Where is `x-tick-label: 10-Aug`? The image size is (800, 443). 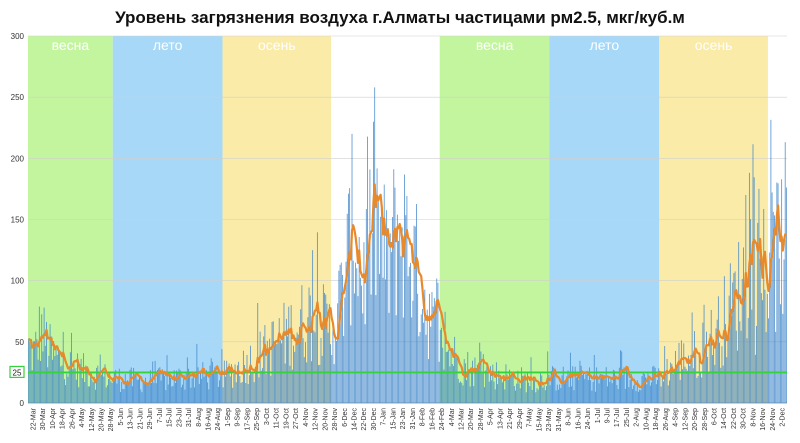 x-tick-label: 10-Aug is located at coordinates (646, 419).